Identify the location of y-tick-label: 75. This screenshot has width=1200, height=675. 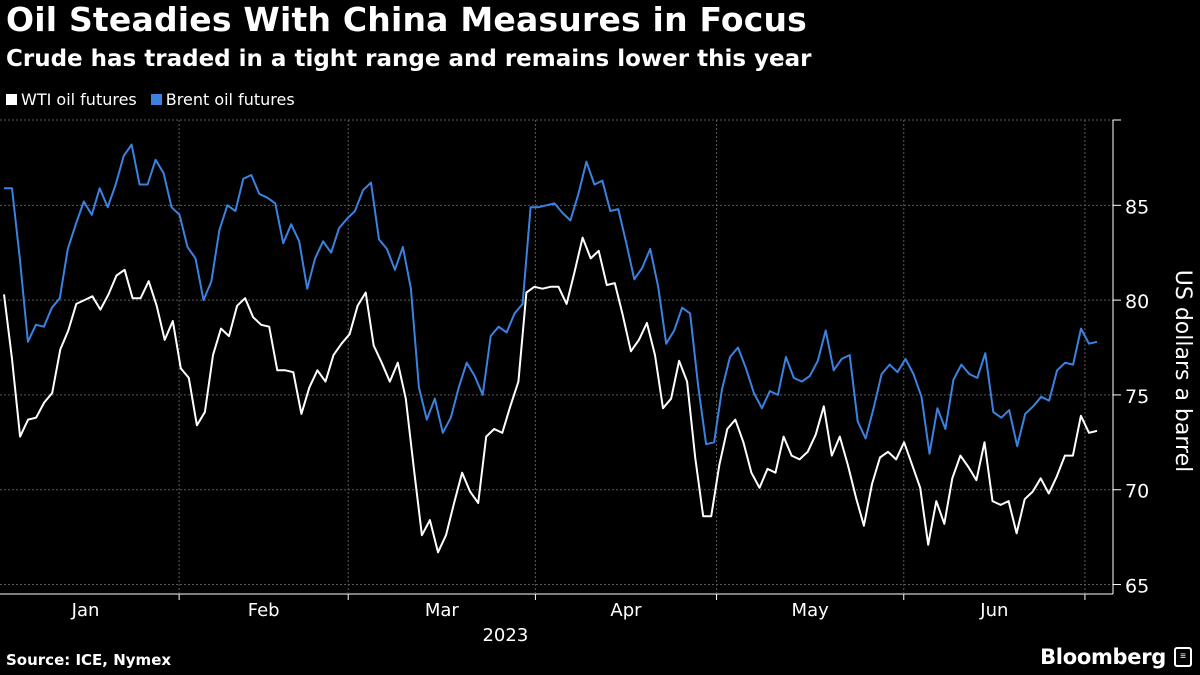
(1137, 397).